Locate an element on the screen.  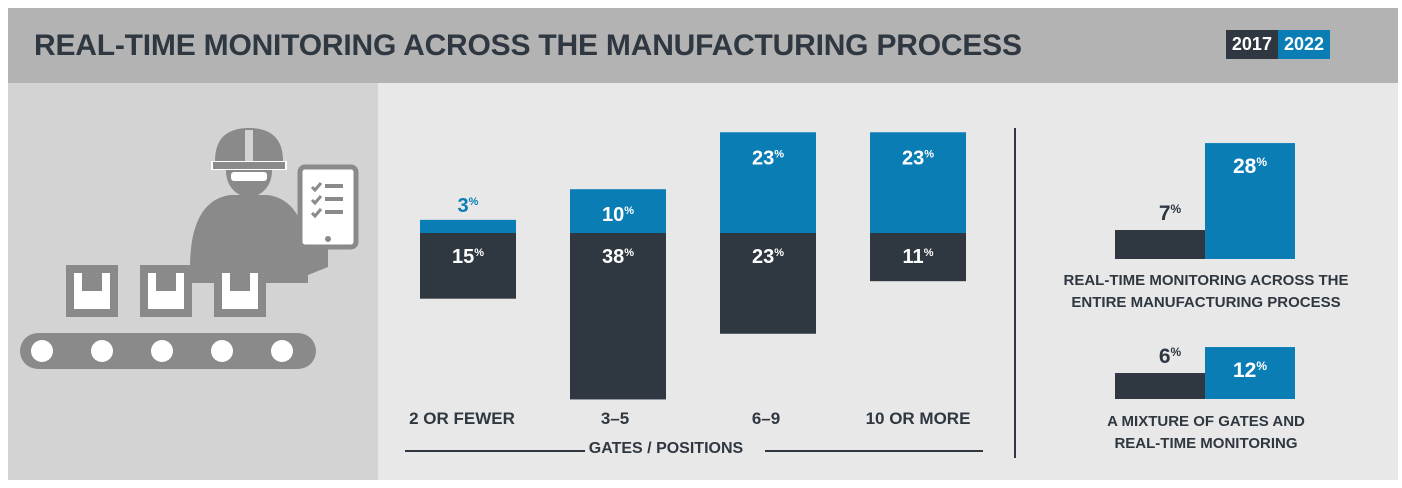
legend-2022: 2022 is located at coordinates (1303, 44).